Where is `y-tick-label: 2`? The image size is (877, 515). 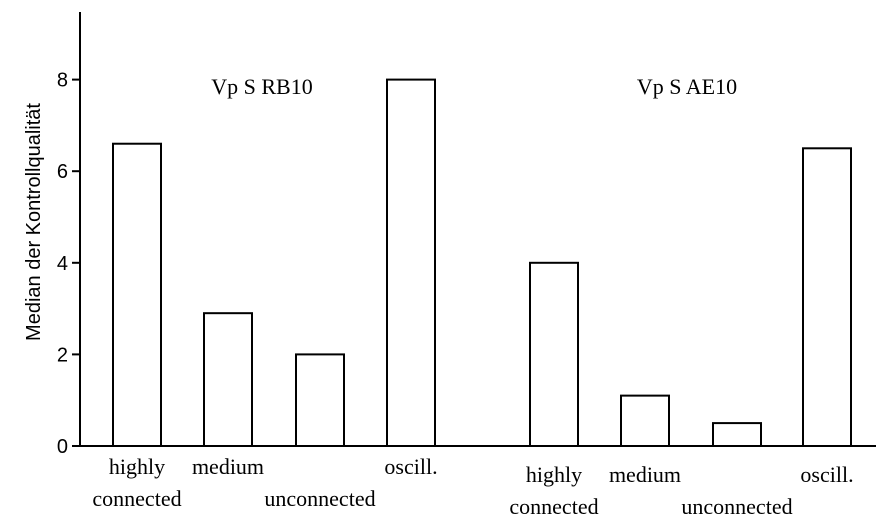
y-tick-label: 2 is located at coordinates (62, 355).